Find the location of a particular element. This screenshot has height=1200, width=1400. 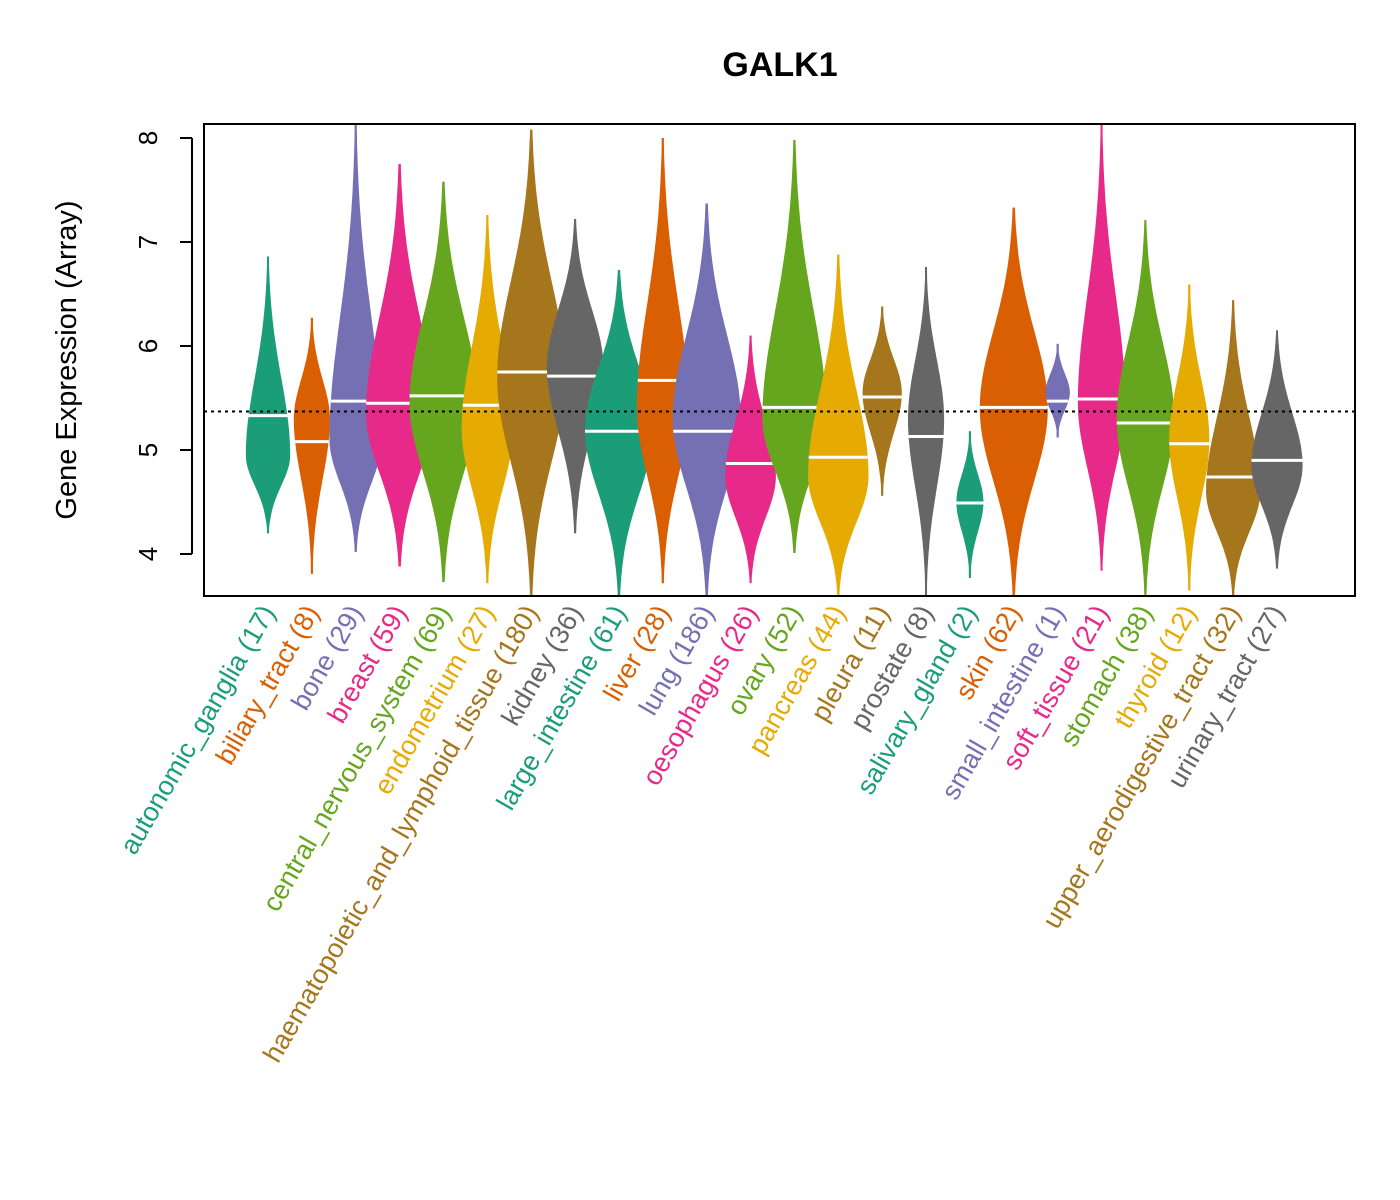

y-tick-label: 8 is located at coordinates (148, 138).